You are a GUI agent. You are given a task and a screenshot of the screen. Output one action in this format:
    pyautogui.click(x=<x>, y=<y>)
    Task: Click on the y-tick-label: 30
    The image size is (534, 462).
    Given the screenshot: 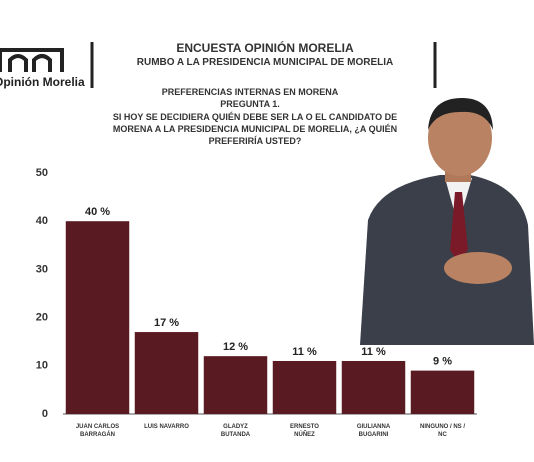 What is the action you would take?
    pyautogui.click(x=42, y=269)
    